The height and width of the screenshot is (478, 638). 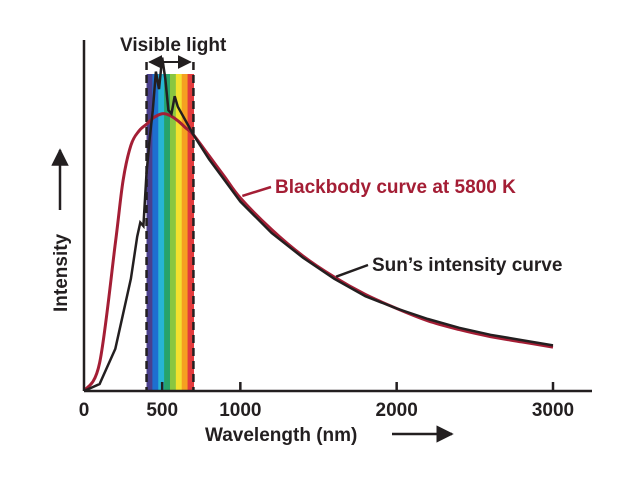 What do you see at coordinates (352, 270) in the screenshot?
I see `sun-curve-pointer` at bounding box center [352, 270].